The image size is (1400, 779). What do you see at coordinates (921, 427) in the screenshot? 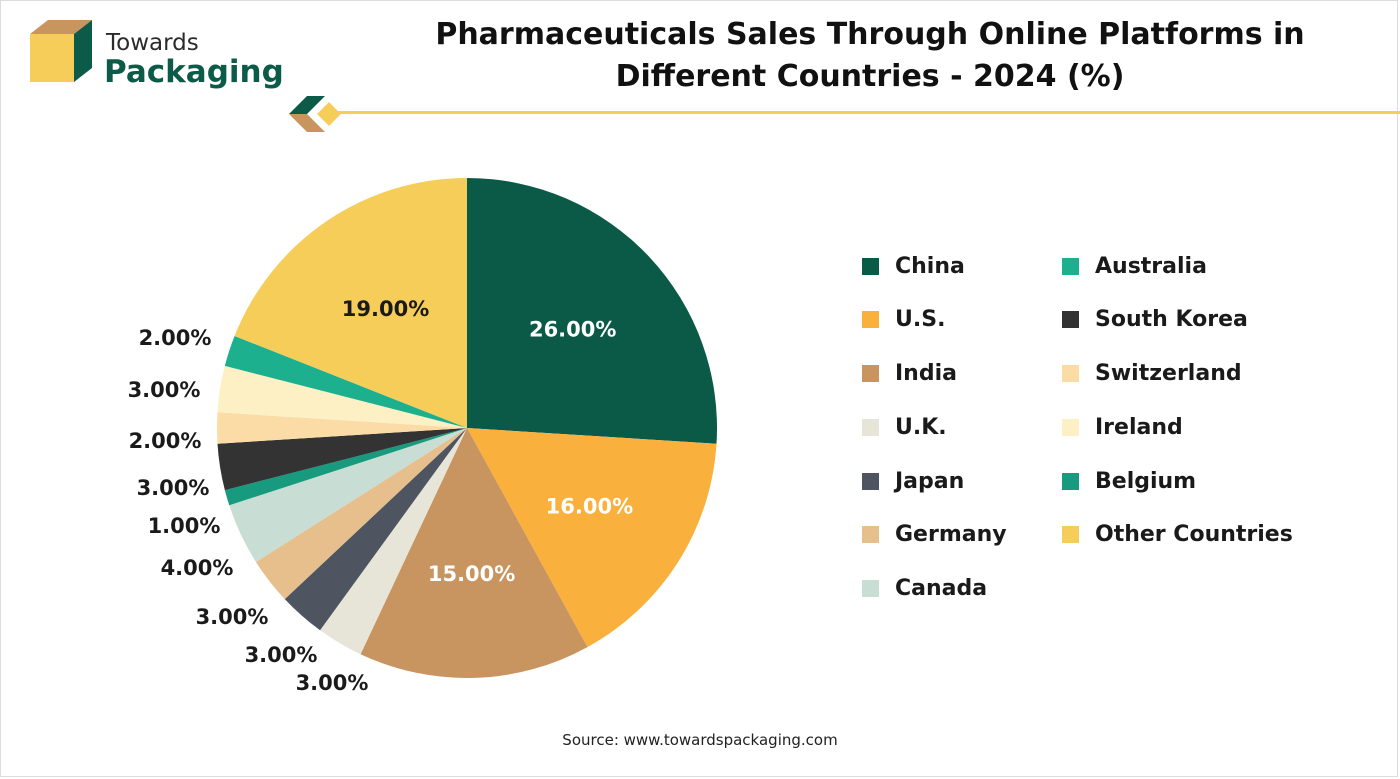
I see `legend-label-u-k: U.K.` at bounding box center [921, 427].